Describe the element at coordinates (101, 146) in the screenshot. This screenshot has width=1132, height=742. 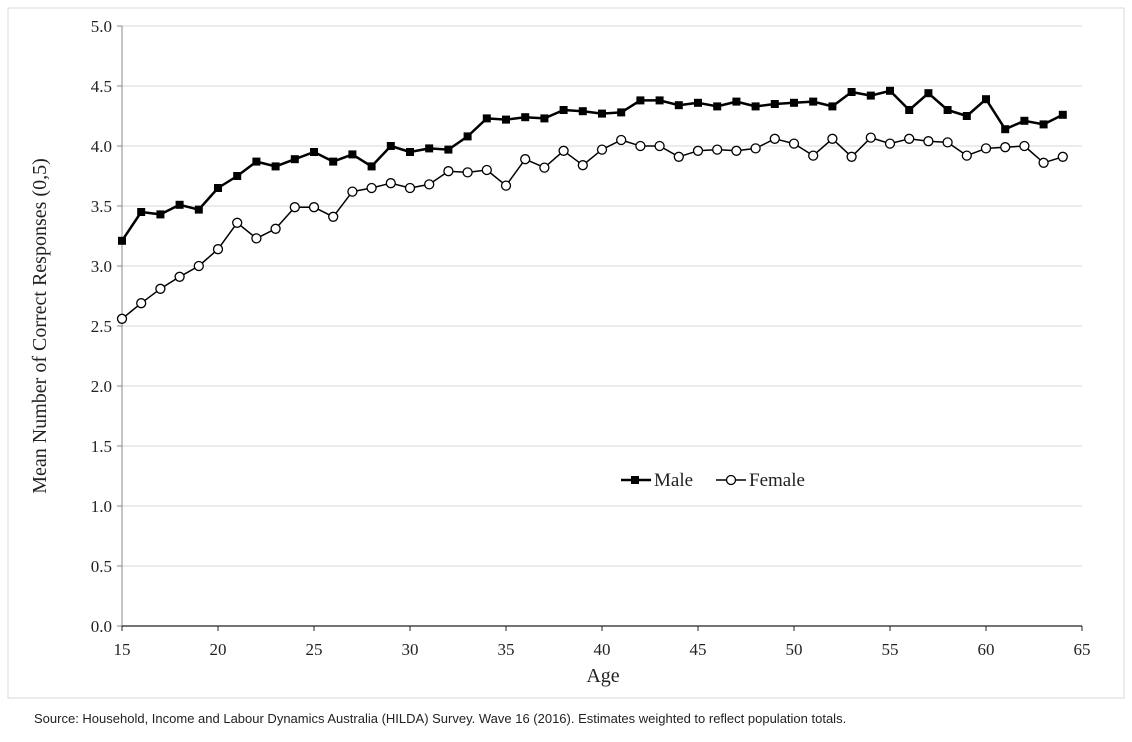
I see `y-tick-label: 4.0` at that location.